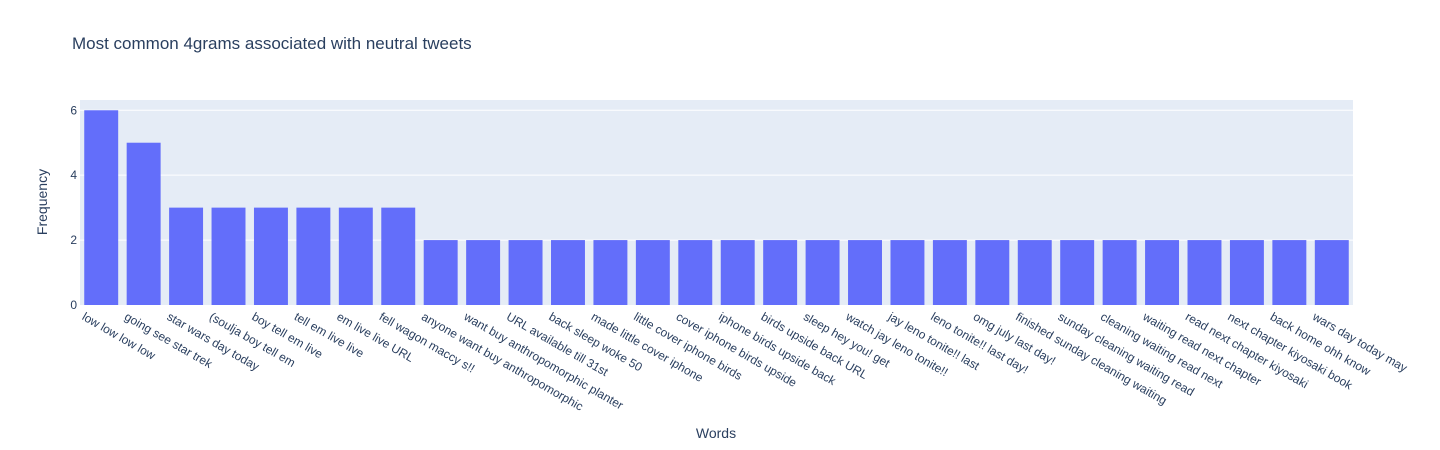 The image size is (1440, 450). Describe the element at coordinates (73, 240) in the screenshot. I see `y-tick-label: 2` at that location.